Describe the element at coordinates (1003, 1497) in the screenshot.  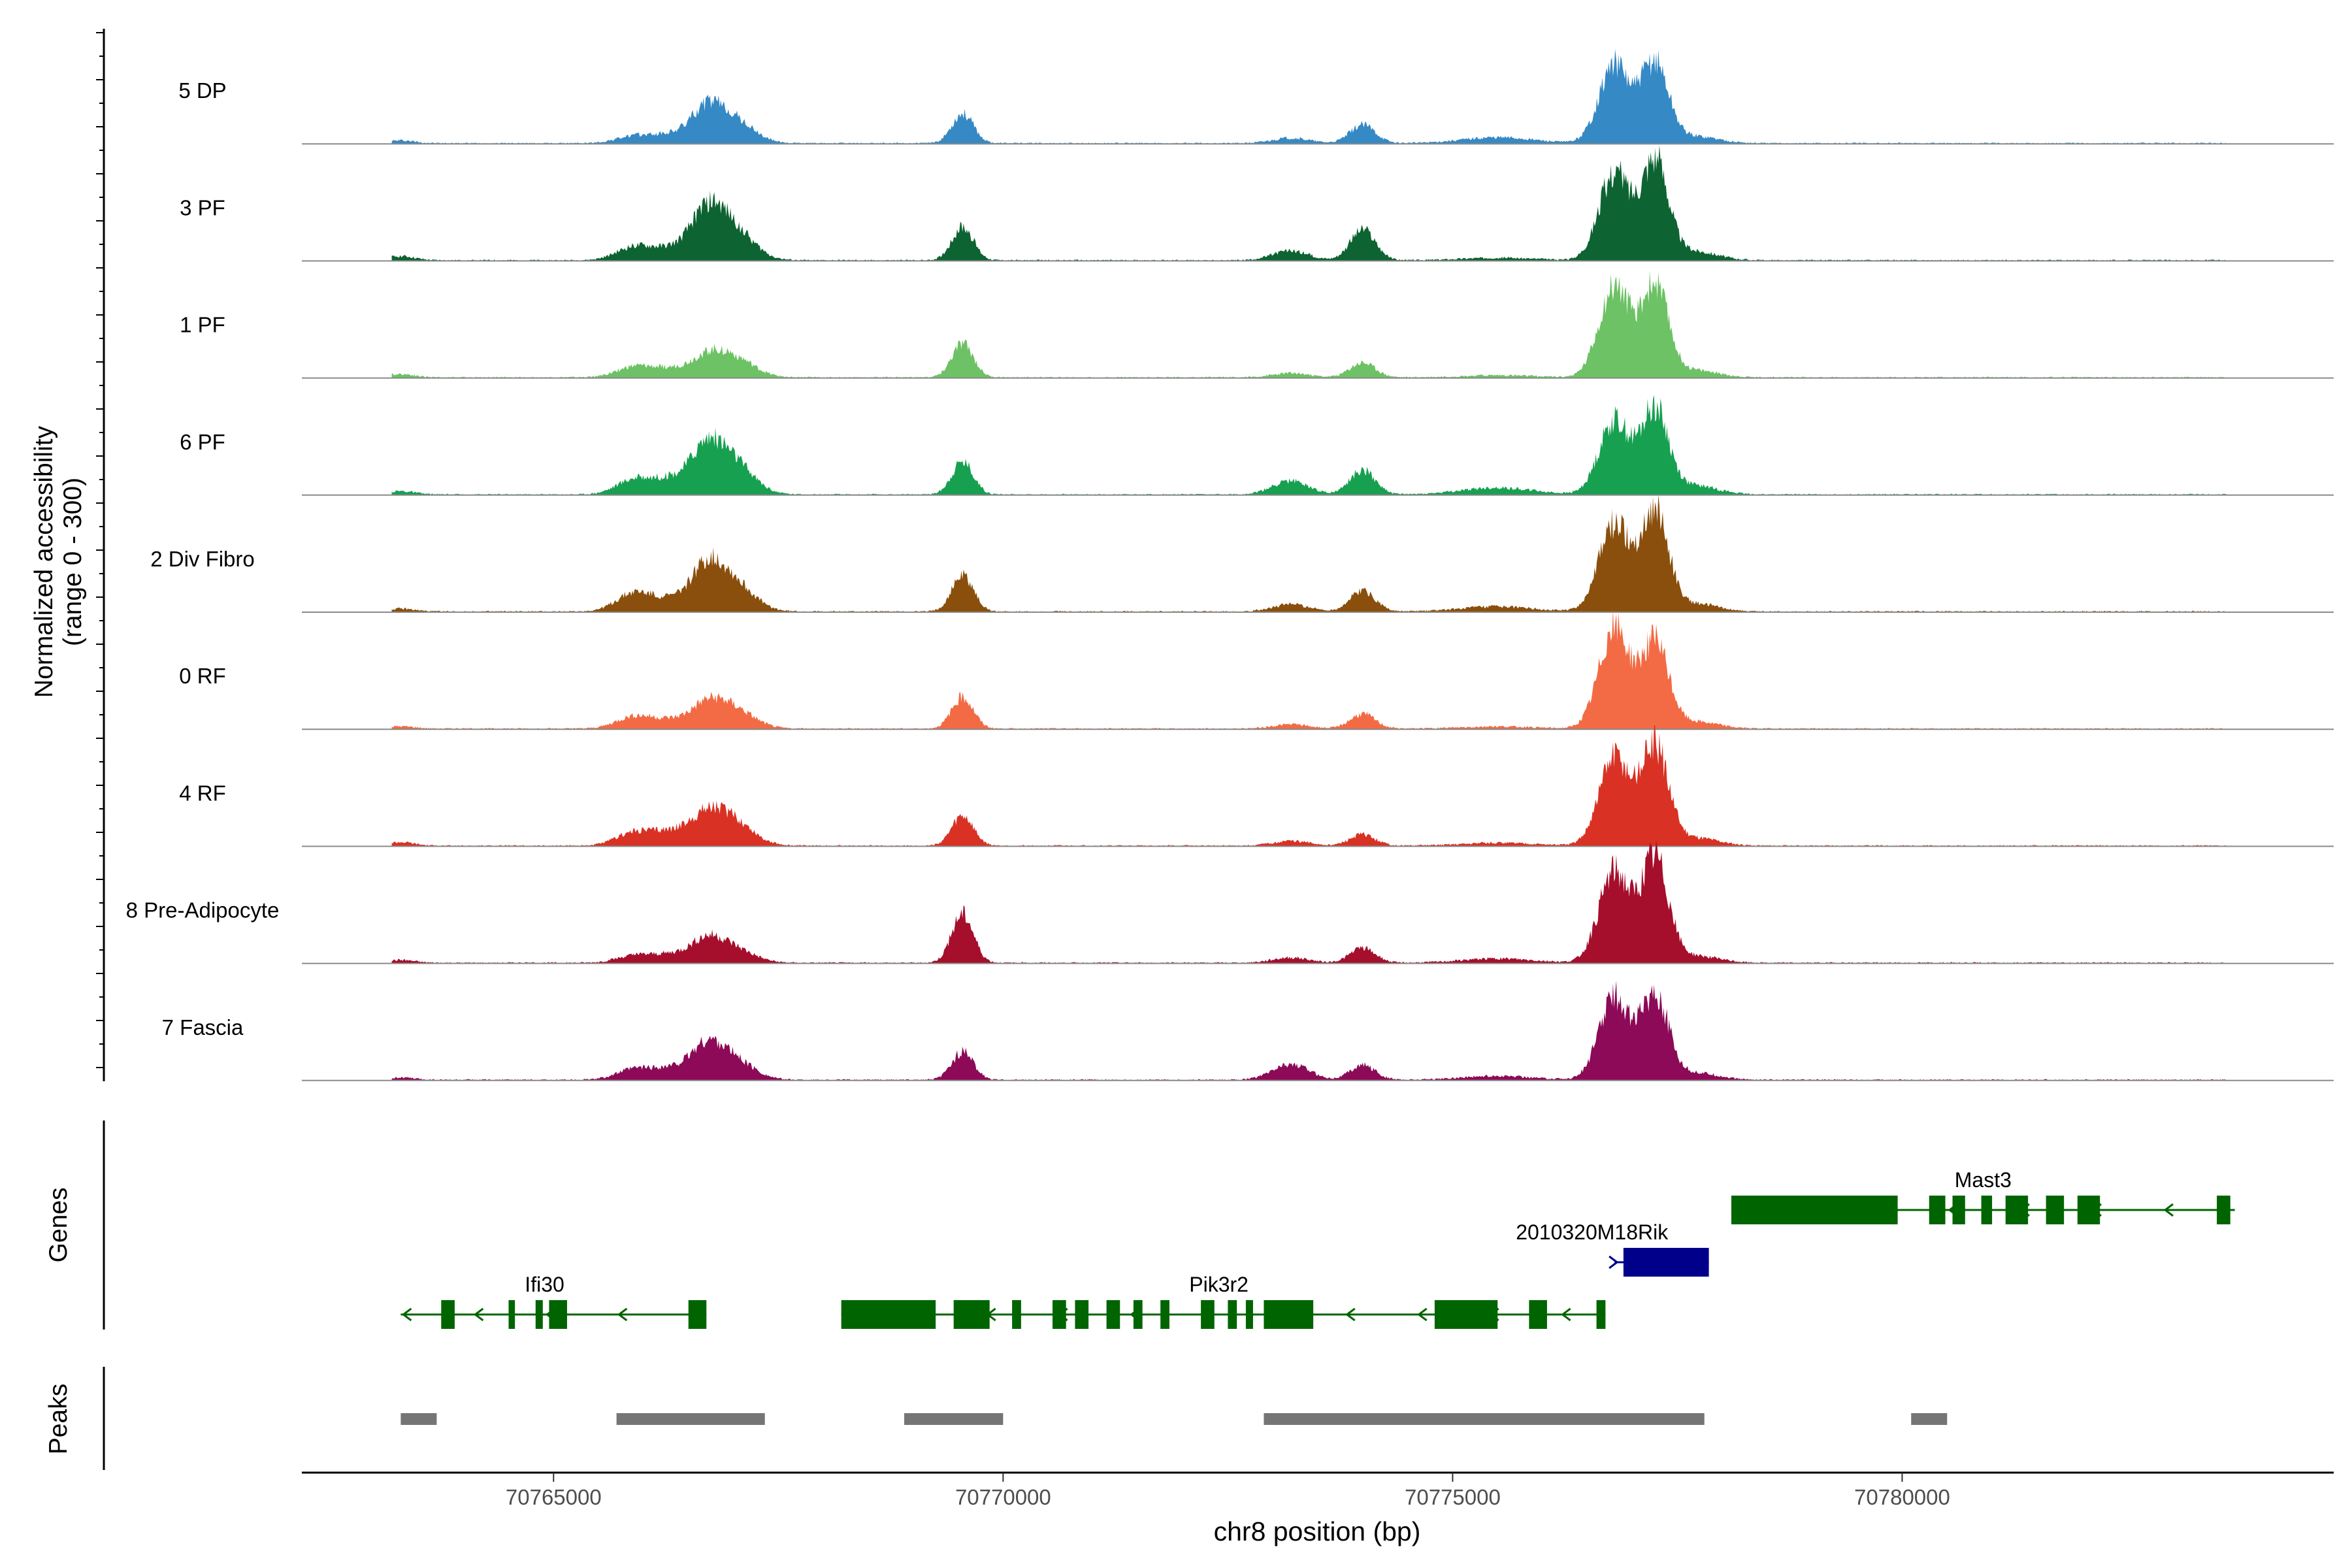
I see `x-tick-label: 70770000` at that location.